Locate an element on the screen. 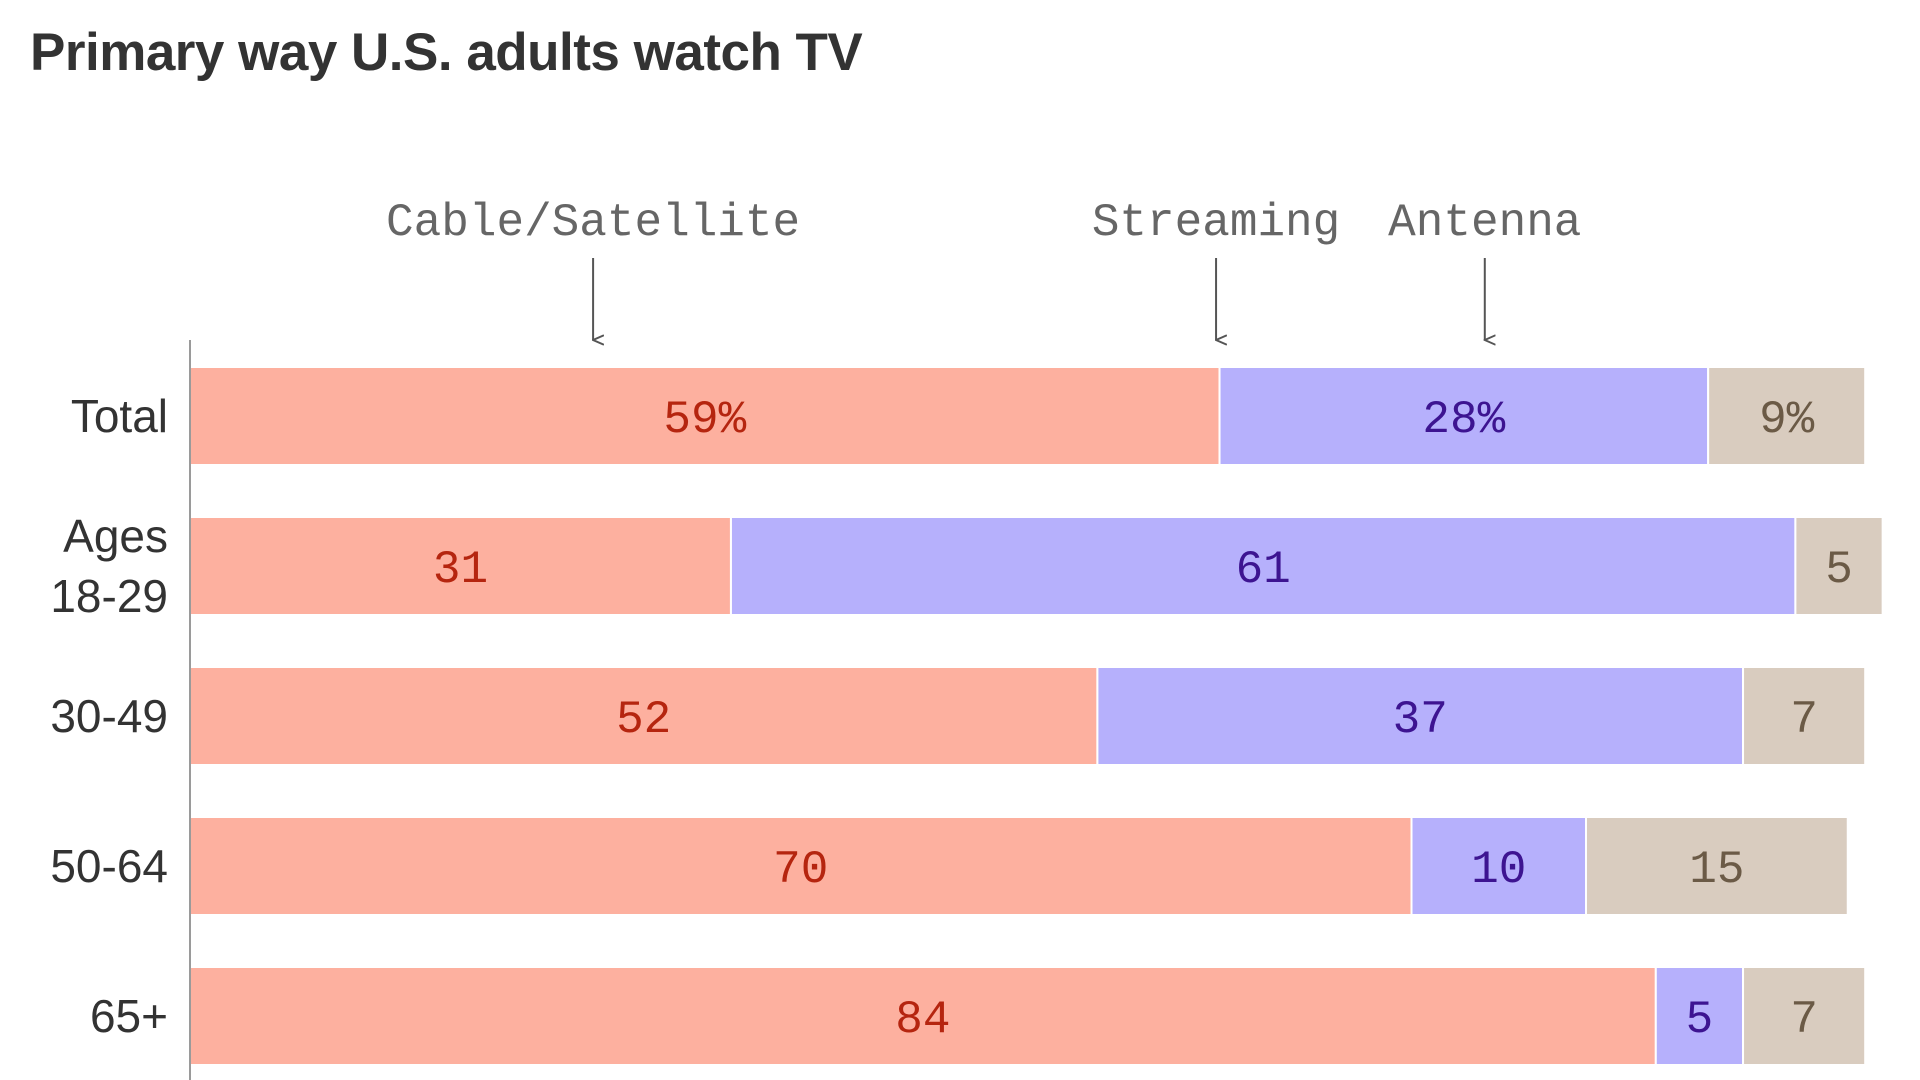  bar-label-antenna-0: 9% is located at coordinates (1787, 420).